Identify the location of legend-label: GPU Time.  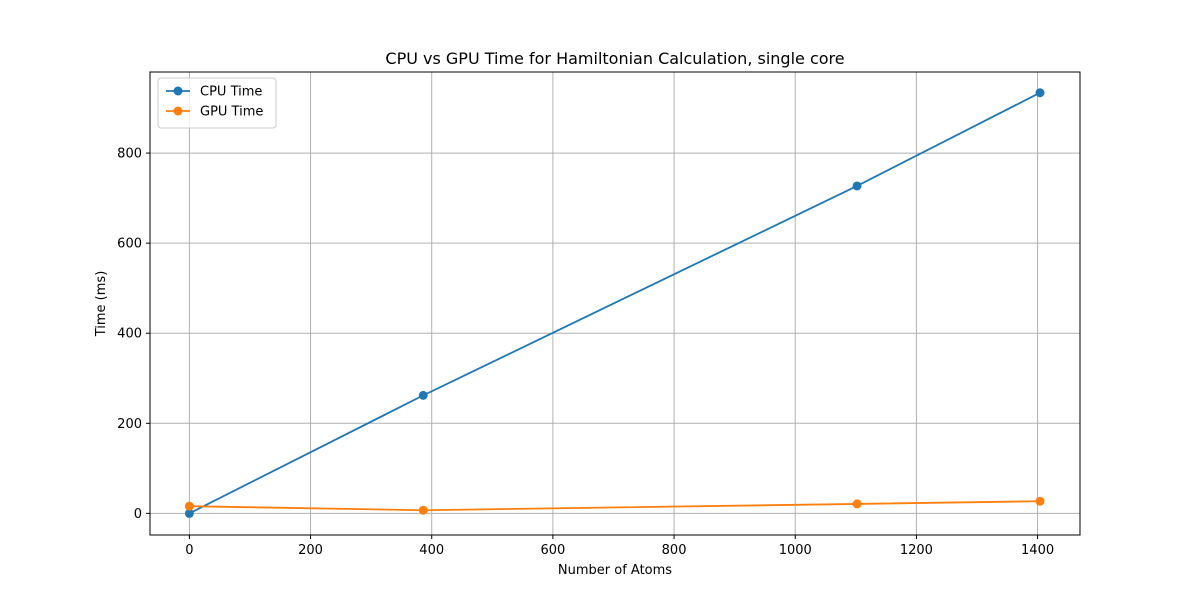
(231, 112).